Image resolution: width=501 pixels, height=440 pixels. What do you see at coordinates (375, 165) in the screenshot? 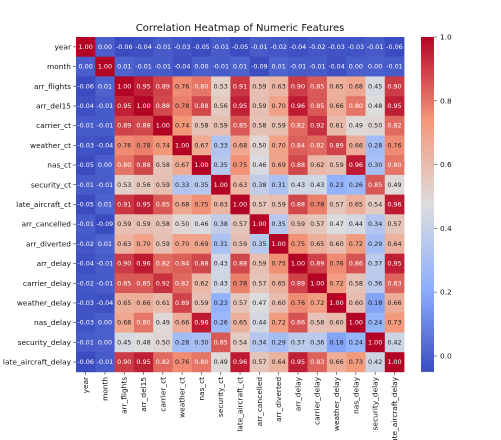
I see `cell-value-label: 0.30` at bounding box center [375, 165].